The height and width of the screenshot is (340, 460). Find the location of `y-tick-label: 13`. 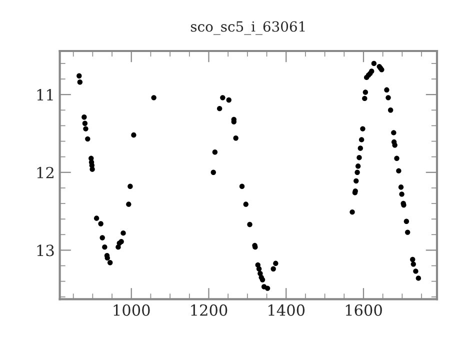

y-tick-label: 13 is located at coordinates (45, 250).